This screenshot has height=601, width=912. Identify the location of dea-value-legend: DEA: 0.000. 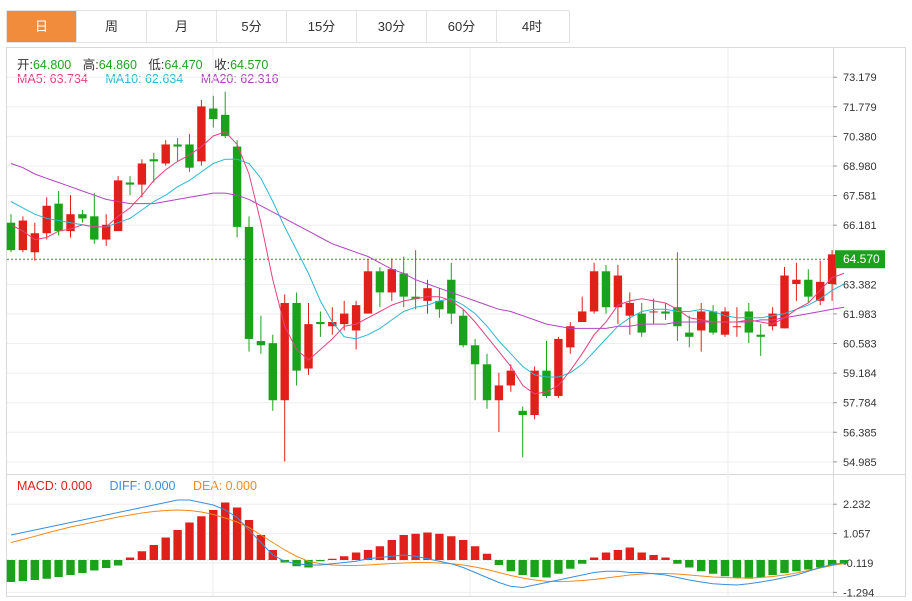
(225, 486).